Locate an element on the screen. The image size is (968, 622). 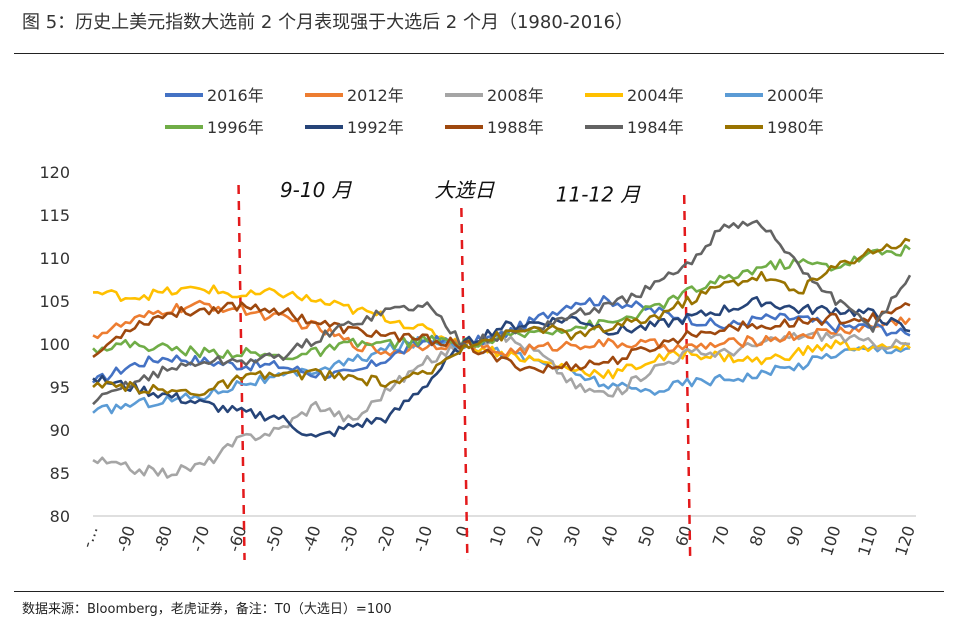
x-tick-label: 10 is located at coordinates (498, 535).